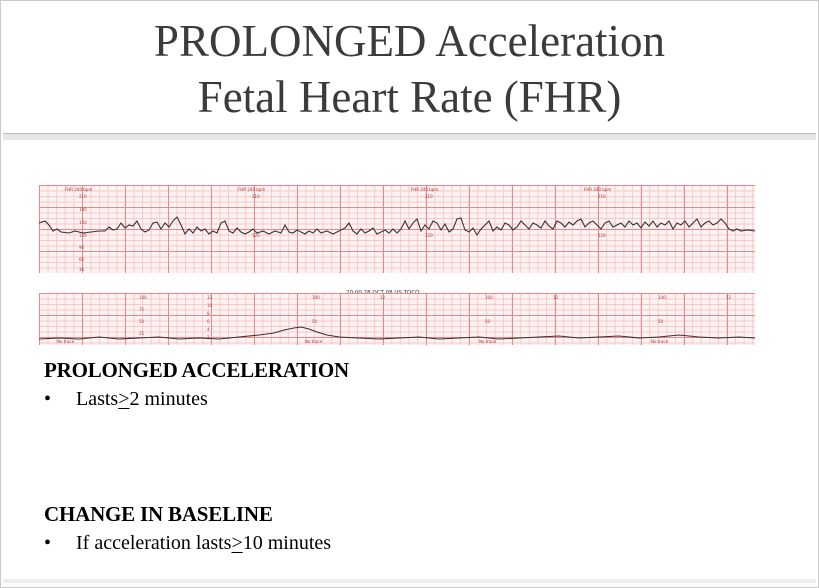 This screenshot has height=588, width=819. Describe the element at coordinates (154, 543) in the screenshot. I see `bullet-text-start: If acceleration lasts` at that location.